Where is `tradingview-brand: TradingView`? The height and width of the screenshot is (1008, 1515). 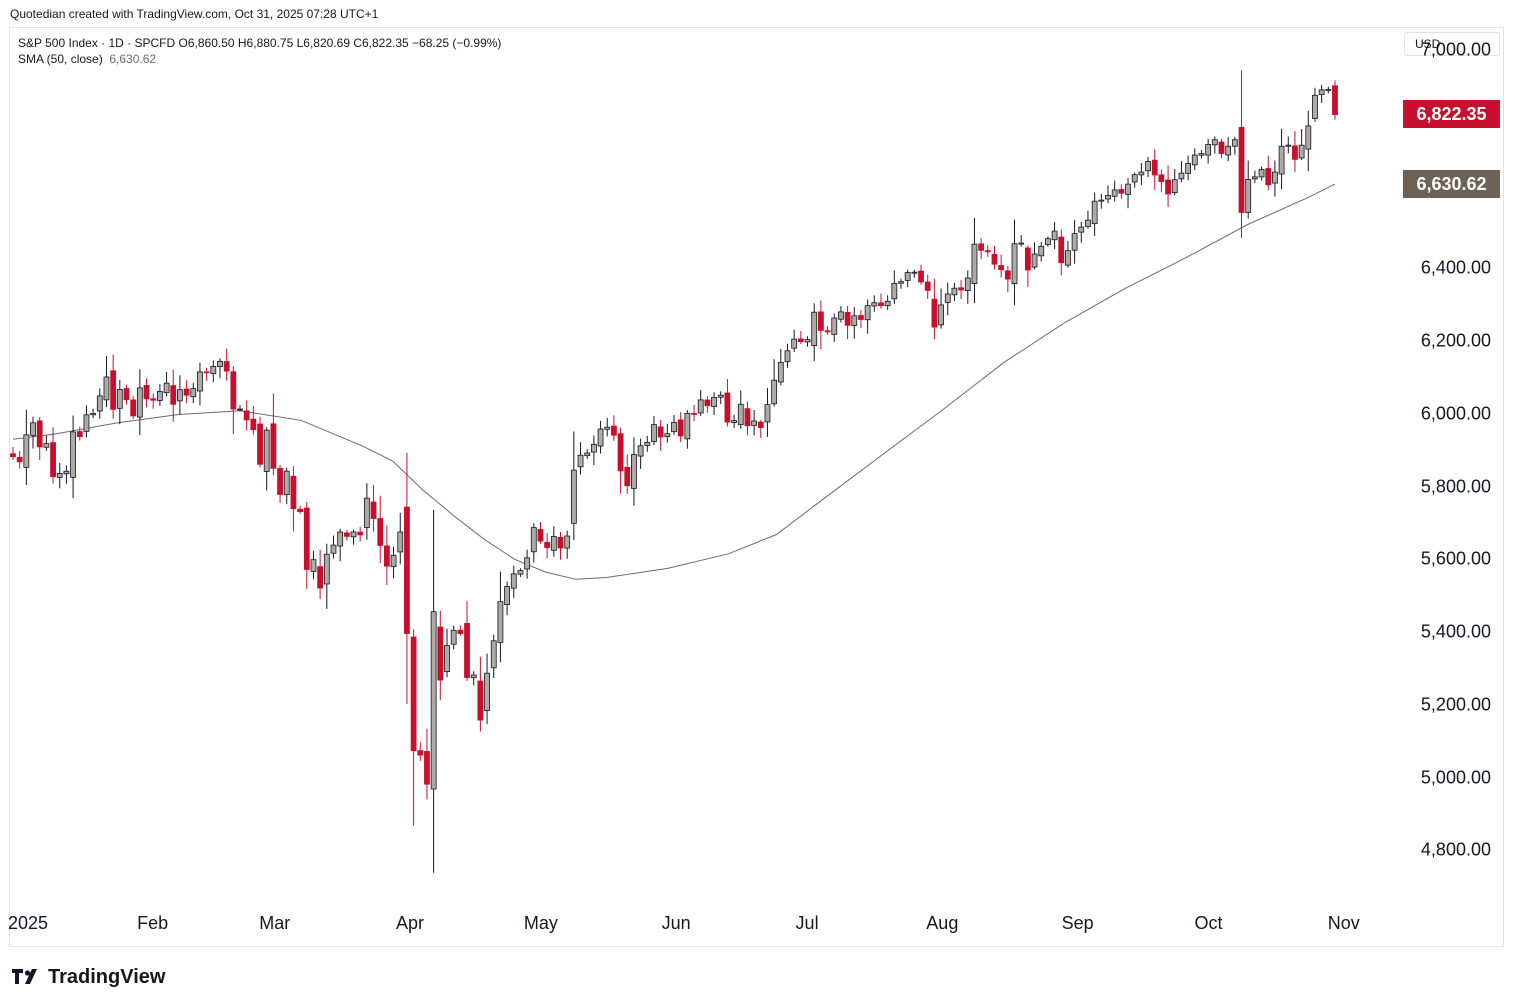 tradingview-brand: TradingView is located at coordinates (88, 977).